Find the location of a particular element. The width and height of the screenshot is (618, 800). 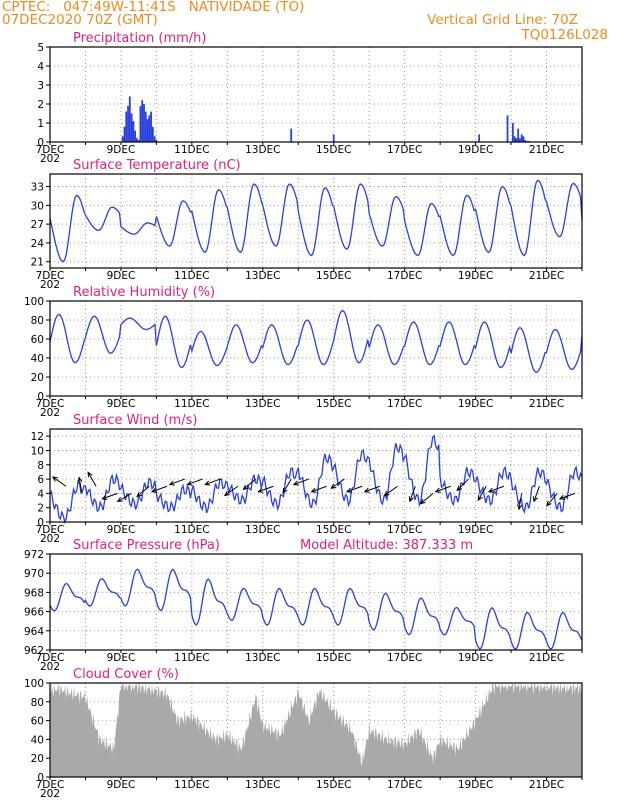

pres-subtitle: Model Altitude: 387.333 m is located at coordinates (386, 545).